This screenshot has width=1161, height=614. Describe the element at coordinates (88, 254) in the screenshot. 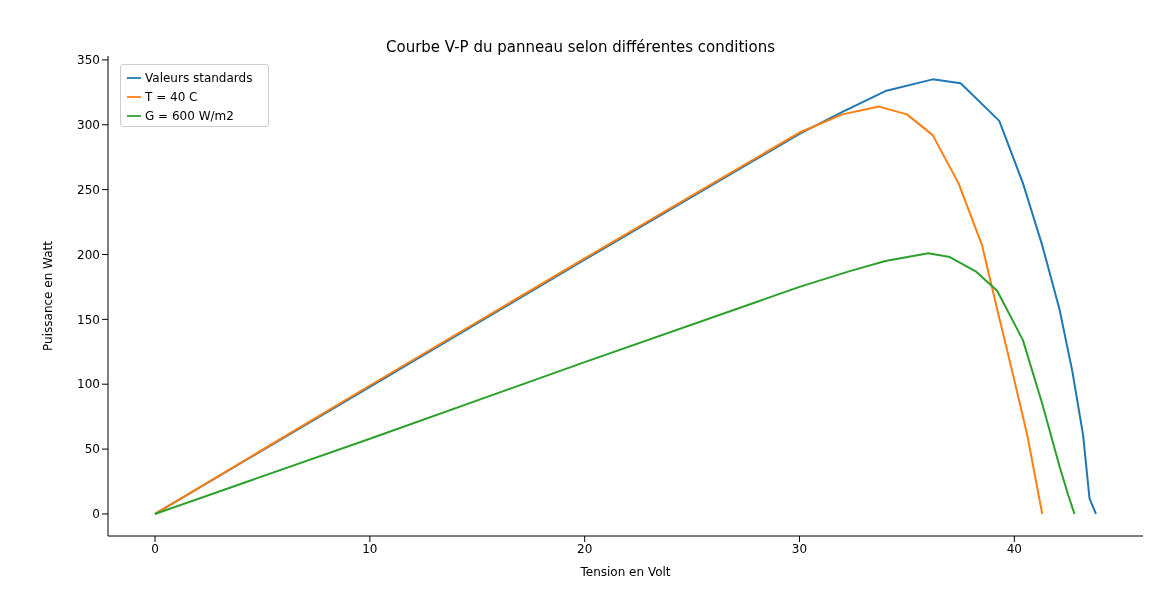

I see `y-tick-label: 200` at that location.